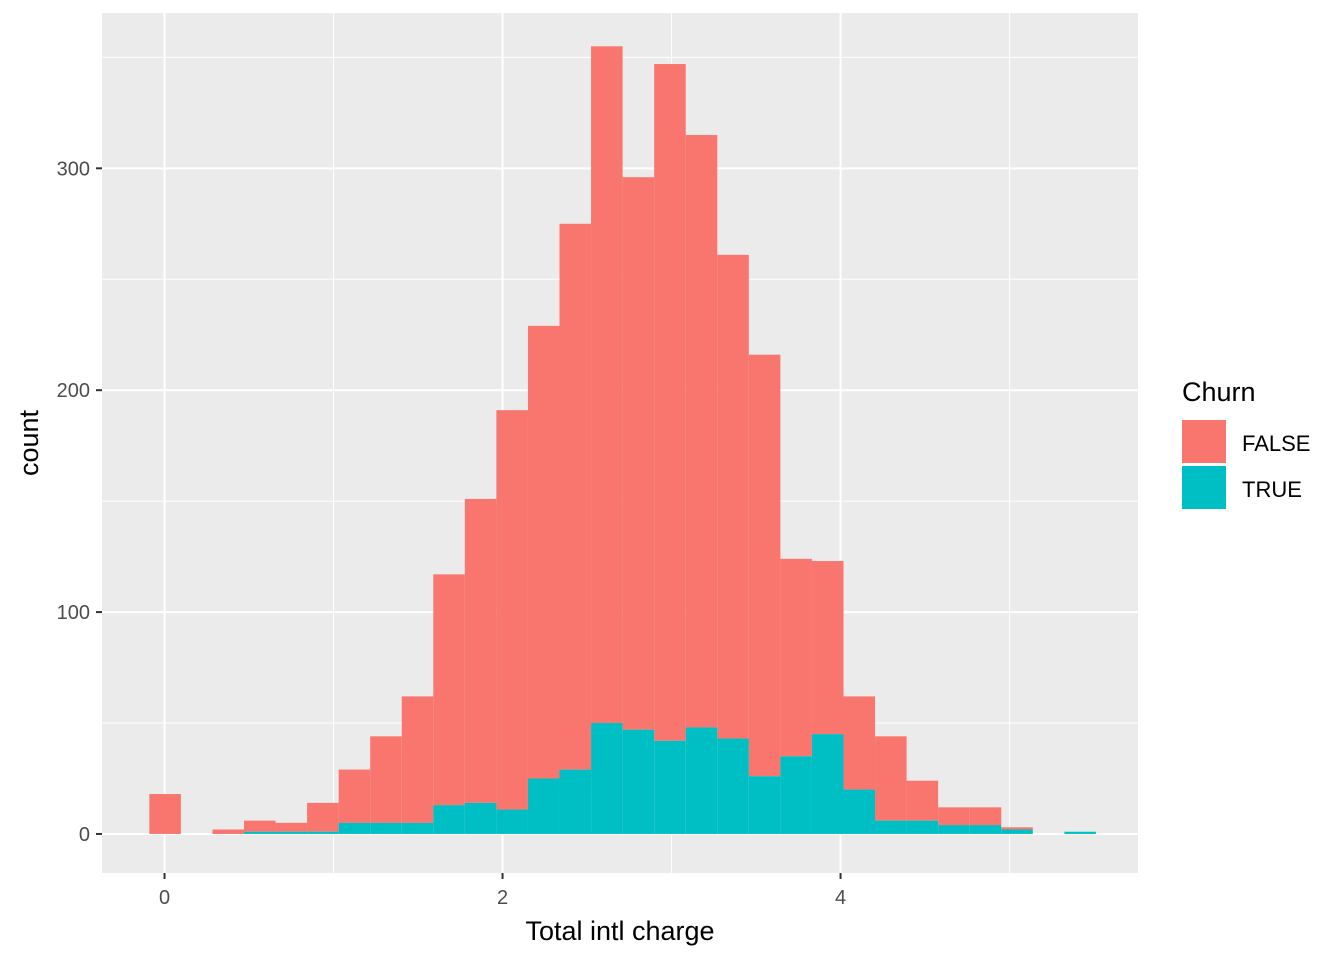 The height and width of the screenshot is (960, 1344). What do you see at coordinates (73, 613) in the screenshot?
I see `y-tick-label: 100` at bounding box center [73, 613].